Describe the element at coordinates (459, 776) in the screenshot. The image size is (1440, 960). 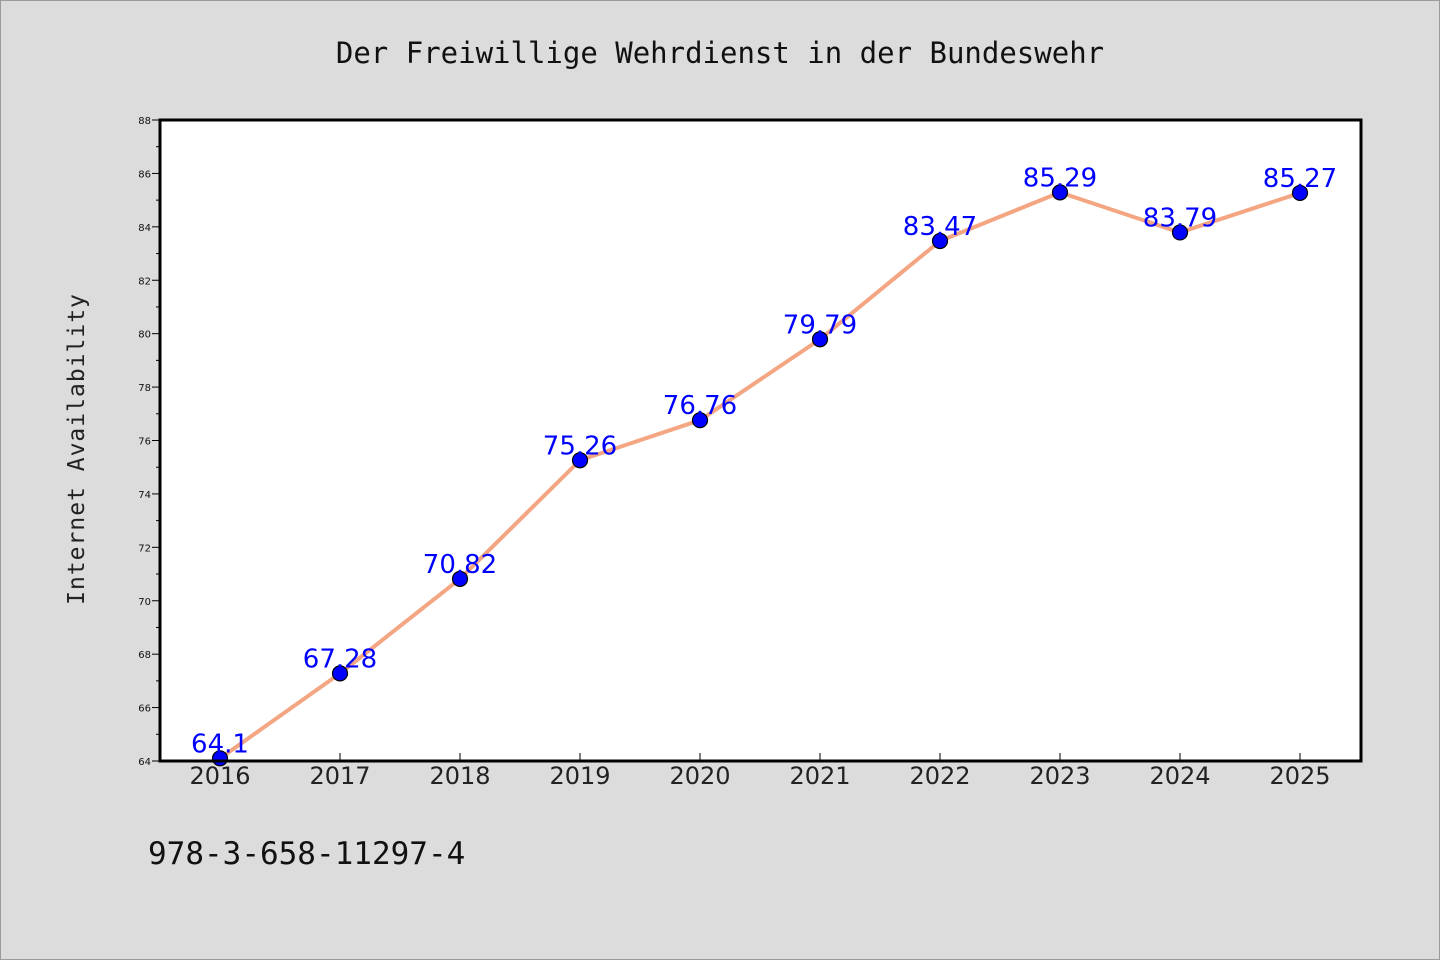
I see `x-tick-label: 2018` at that location.